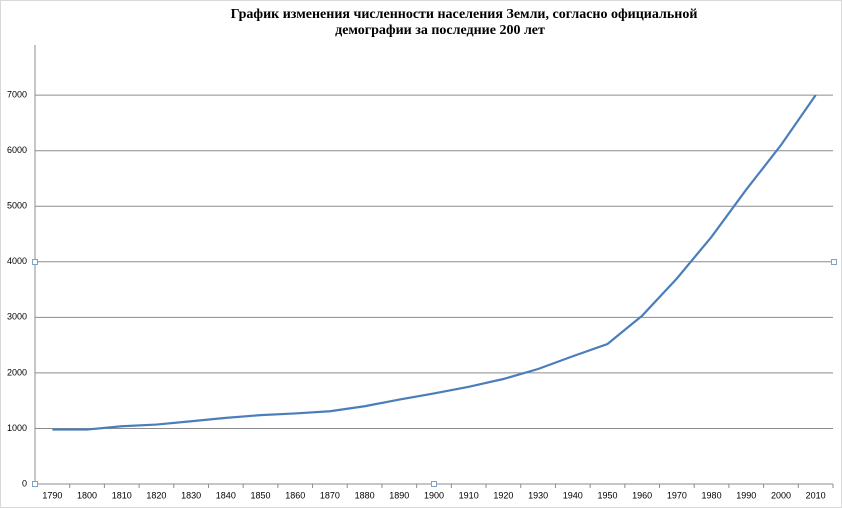 The image size is (842, 508). I want to click on y-tick-label: 1000, so click(17, 428).